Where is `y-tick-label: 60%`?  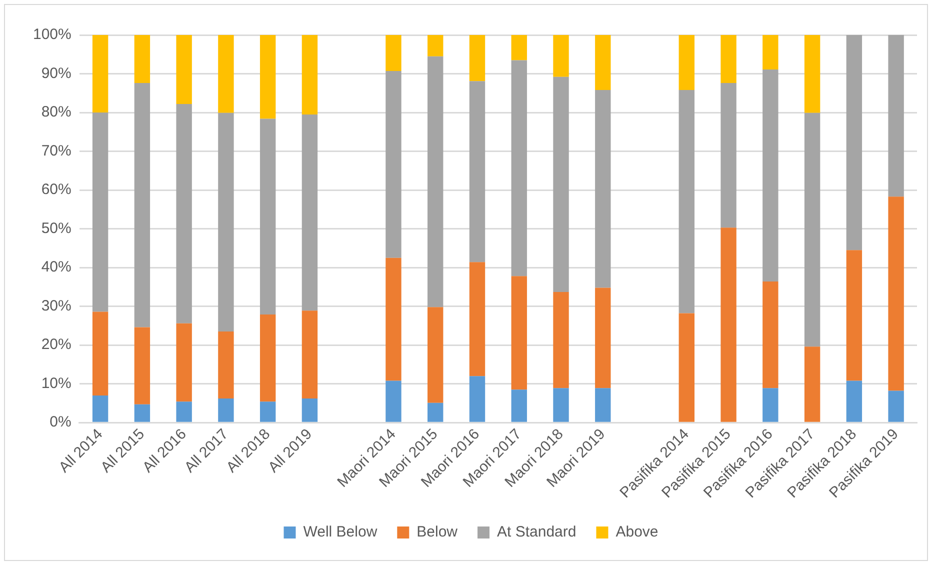 y-tick-label: 60% is located at coordinates (56, 189).